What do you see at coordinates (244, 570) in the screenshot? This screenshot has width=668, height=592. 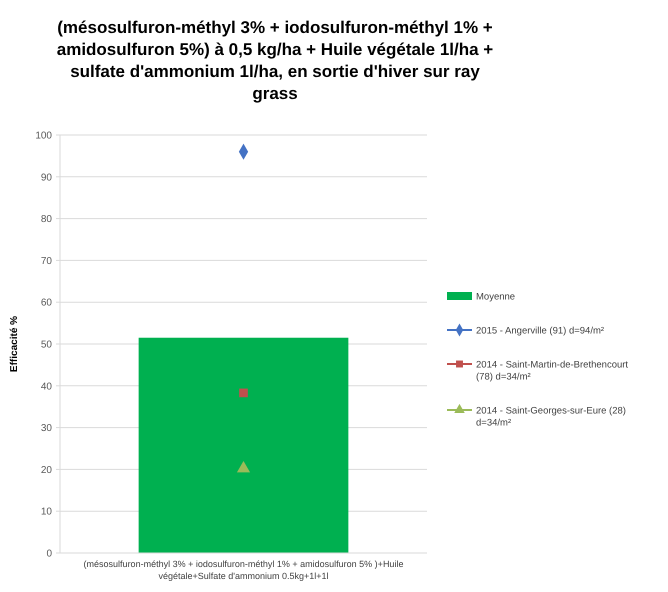 I see `x-tick-label: (mésosulfuron-méthyl 3% + iodosulfuron-méthyl 1% + amidosulfuron 5% )+Huile végétale+Sulfate d'ammonium 0.5kg+1l+1l` at bounding box center [244, 570].